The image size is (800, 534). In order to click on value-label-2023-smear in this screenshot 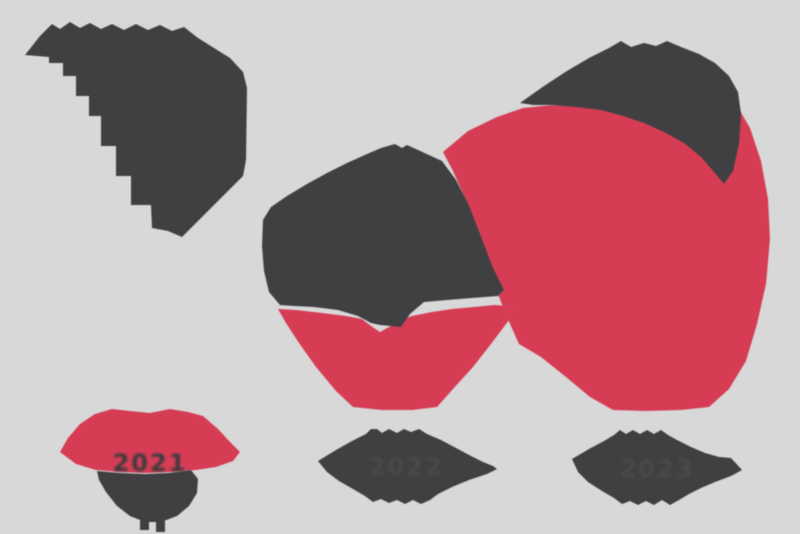, I will do `click(630, 112)`.